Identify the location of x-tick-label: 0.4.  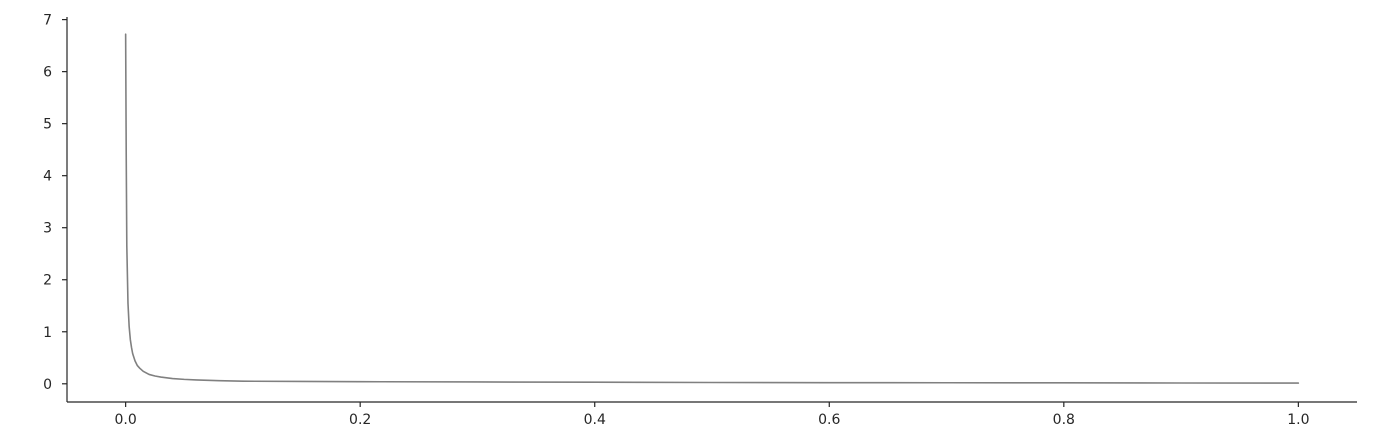
(595, 420).